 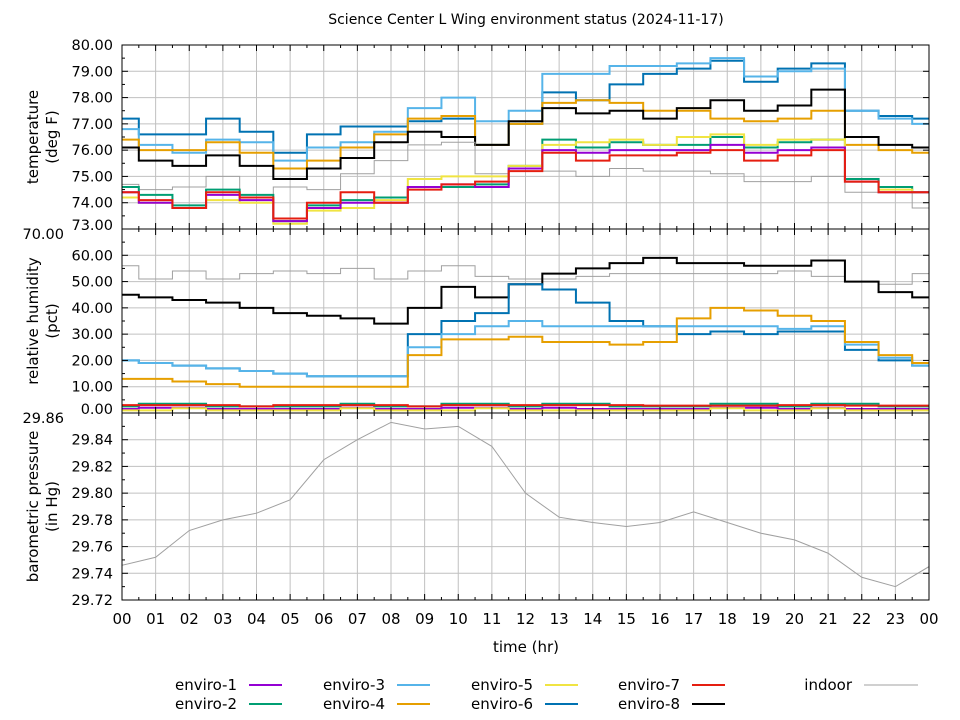 I want to click on y-axis-label-line: (deg F), so click(x=52, y=136).